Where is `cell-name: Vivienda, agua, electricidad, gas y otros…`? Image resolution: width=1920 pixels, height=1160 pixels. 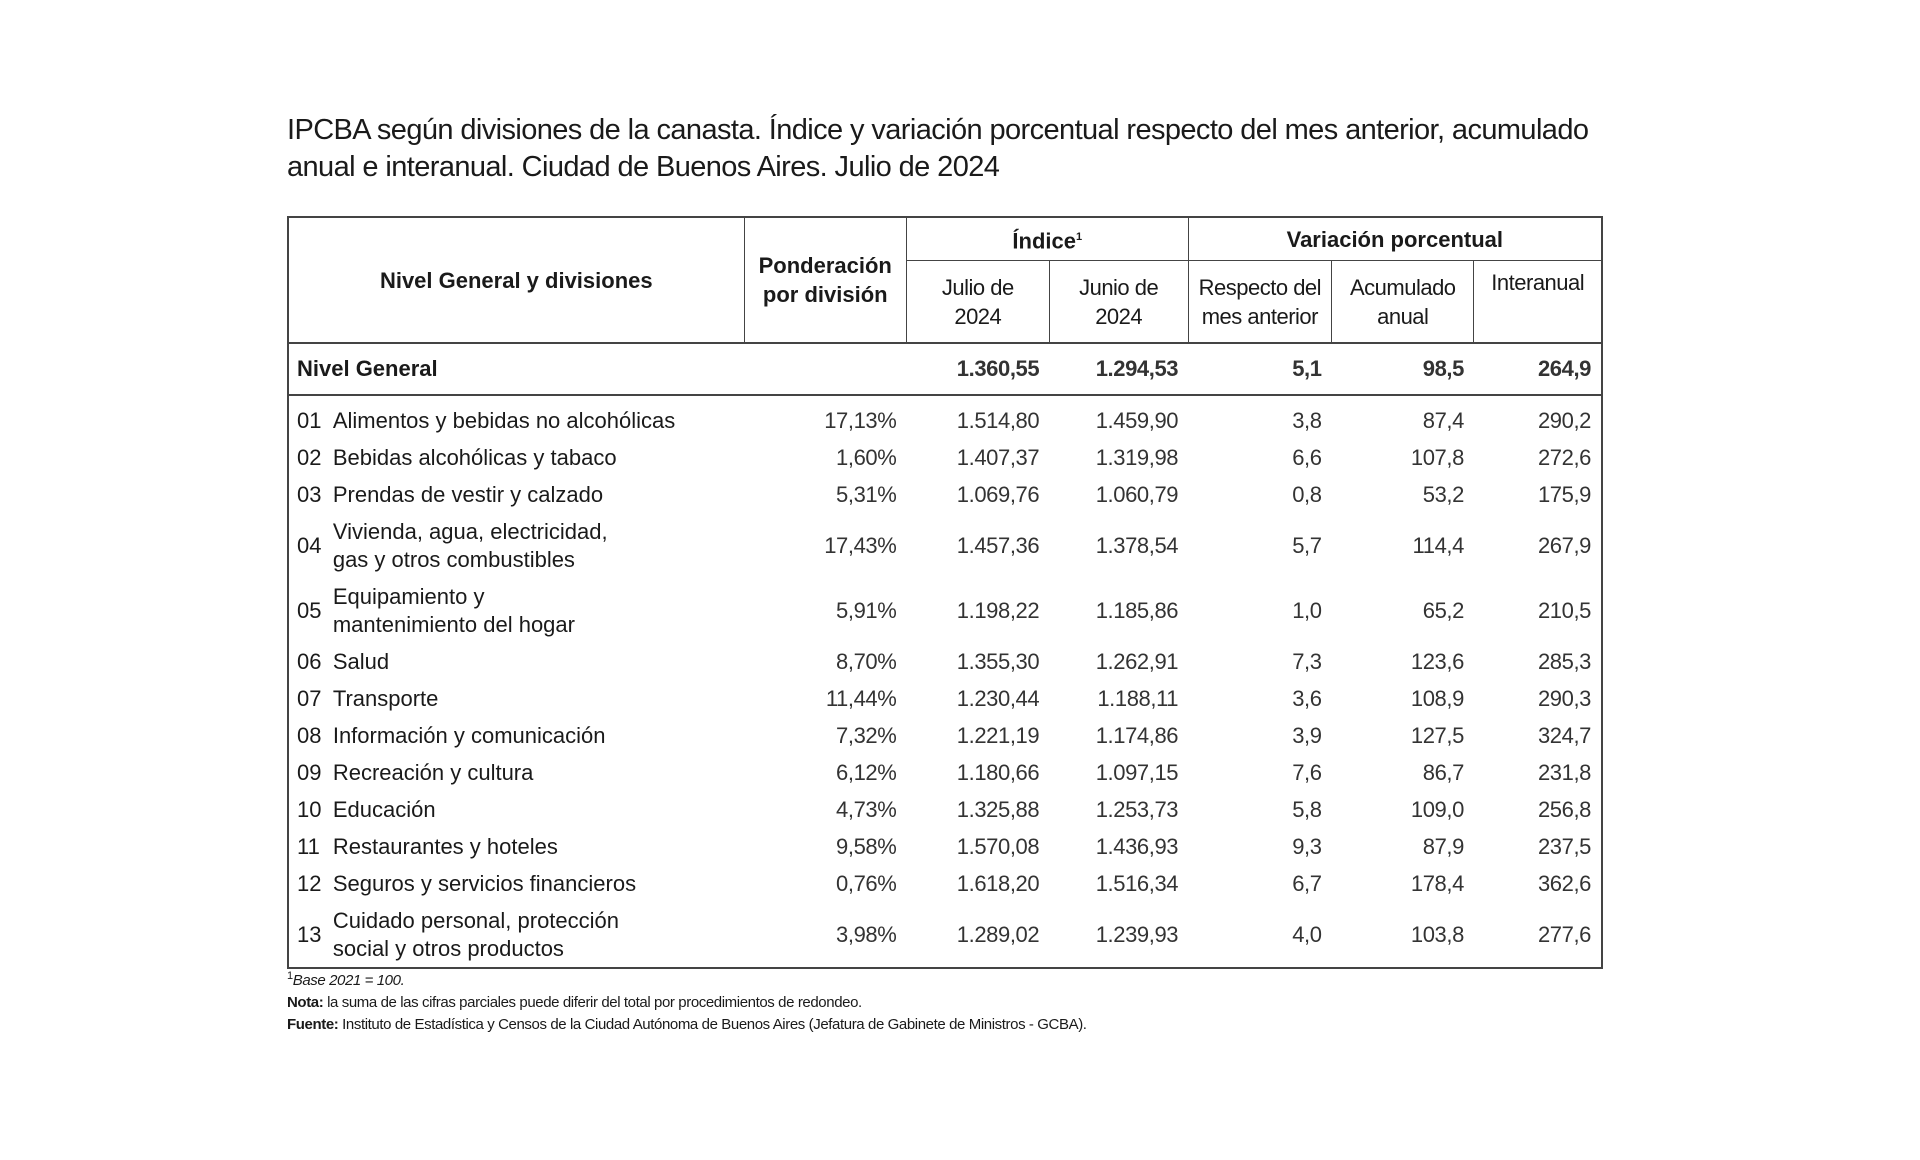 cell-name: Vivienda, agua, electricidad, gas y otros… is located at coordinates (538, 545).